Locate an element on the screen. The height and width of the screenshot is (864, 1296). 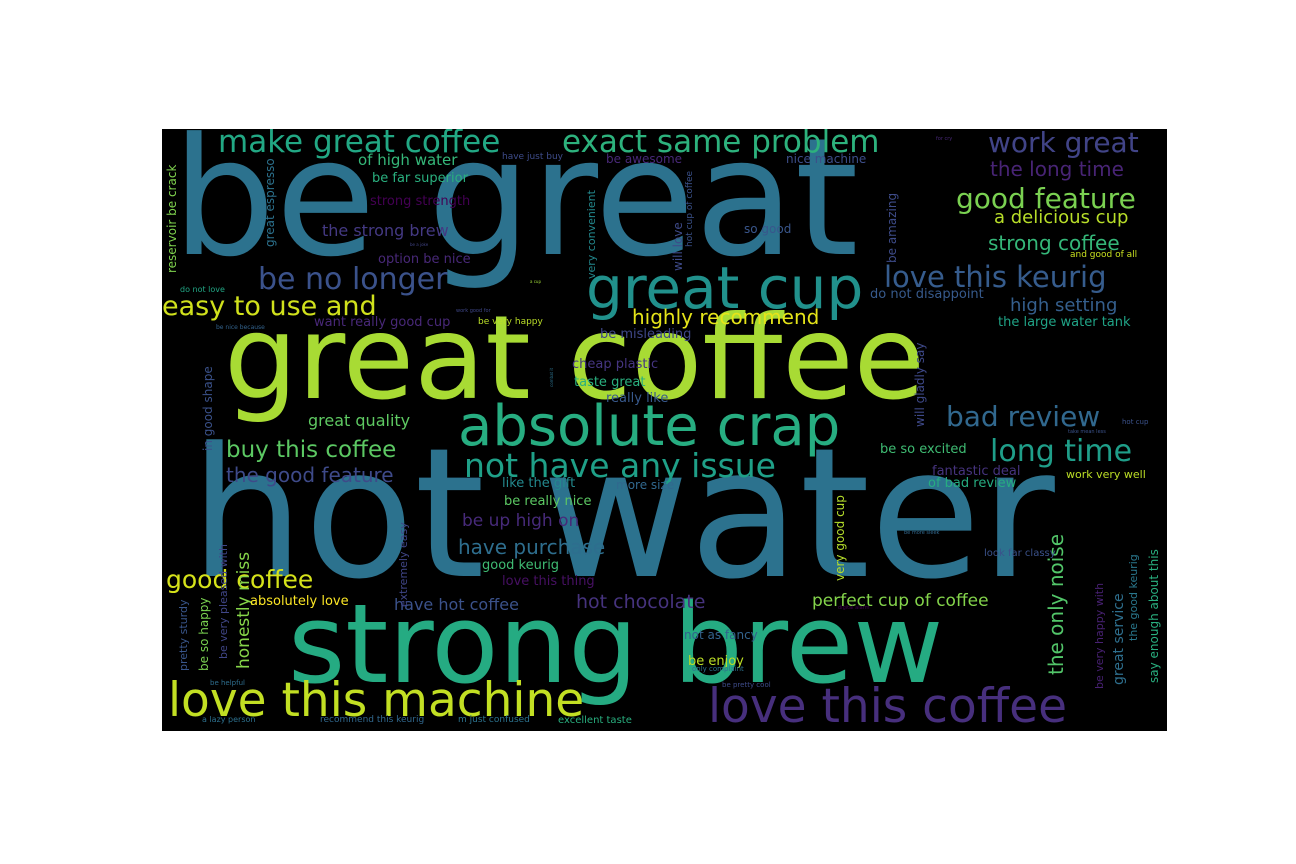
word: be awesome is located at coordinates (644, 159).